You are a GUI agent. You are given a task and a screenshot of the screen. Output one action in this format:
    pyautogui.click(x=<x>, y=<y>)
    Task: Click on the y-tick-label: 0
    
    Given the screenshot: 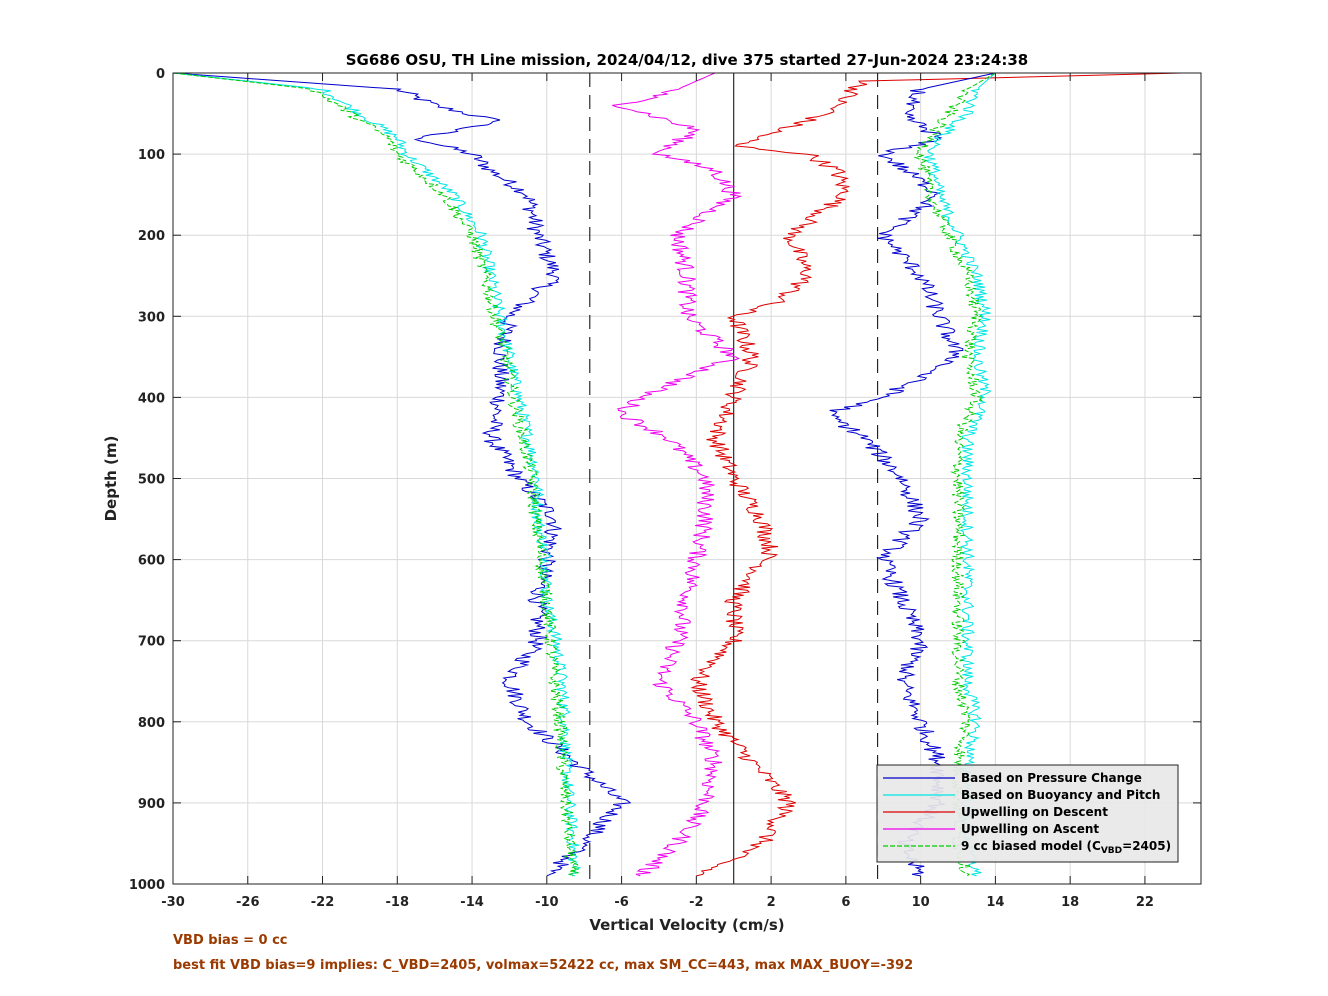 What is the action you would take?
    pyautogui.click(x=160, y=74)
    